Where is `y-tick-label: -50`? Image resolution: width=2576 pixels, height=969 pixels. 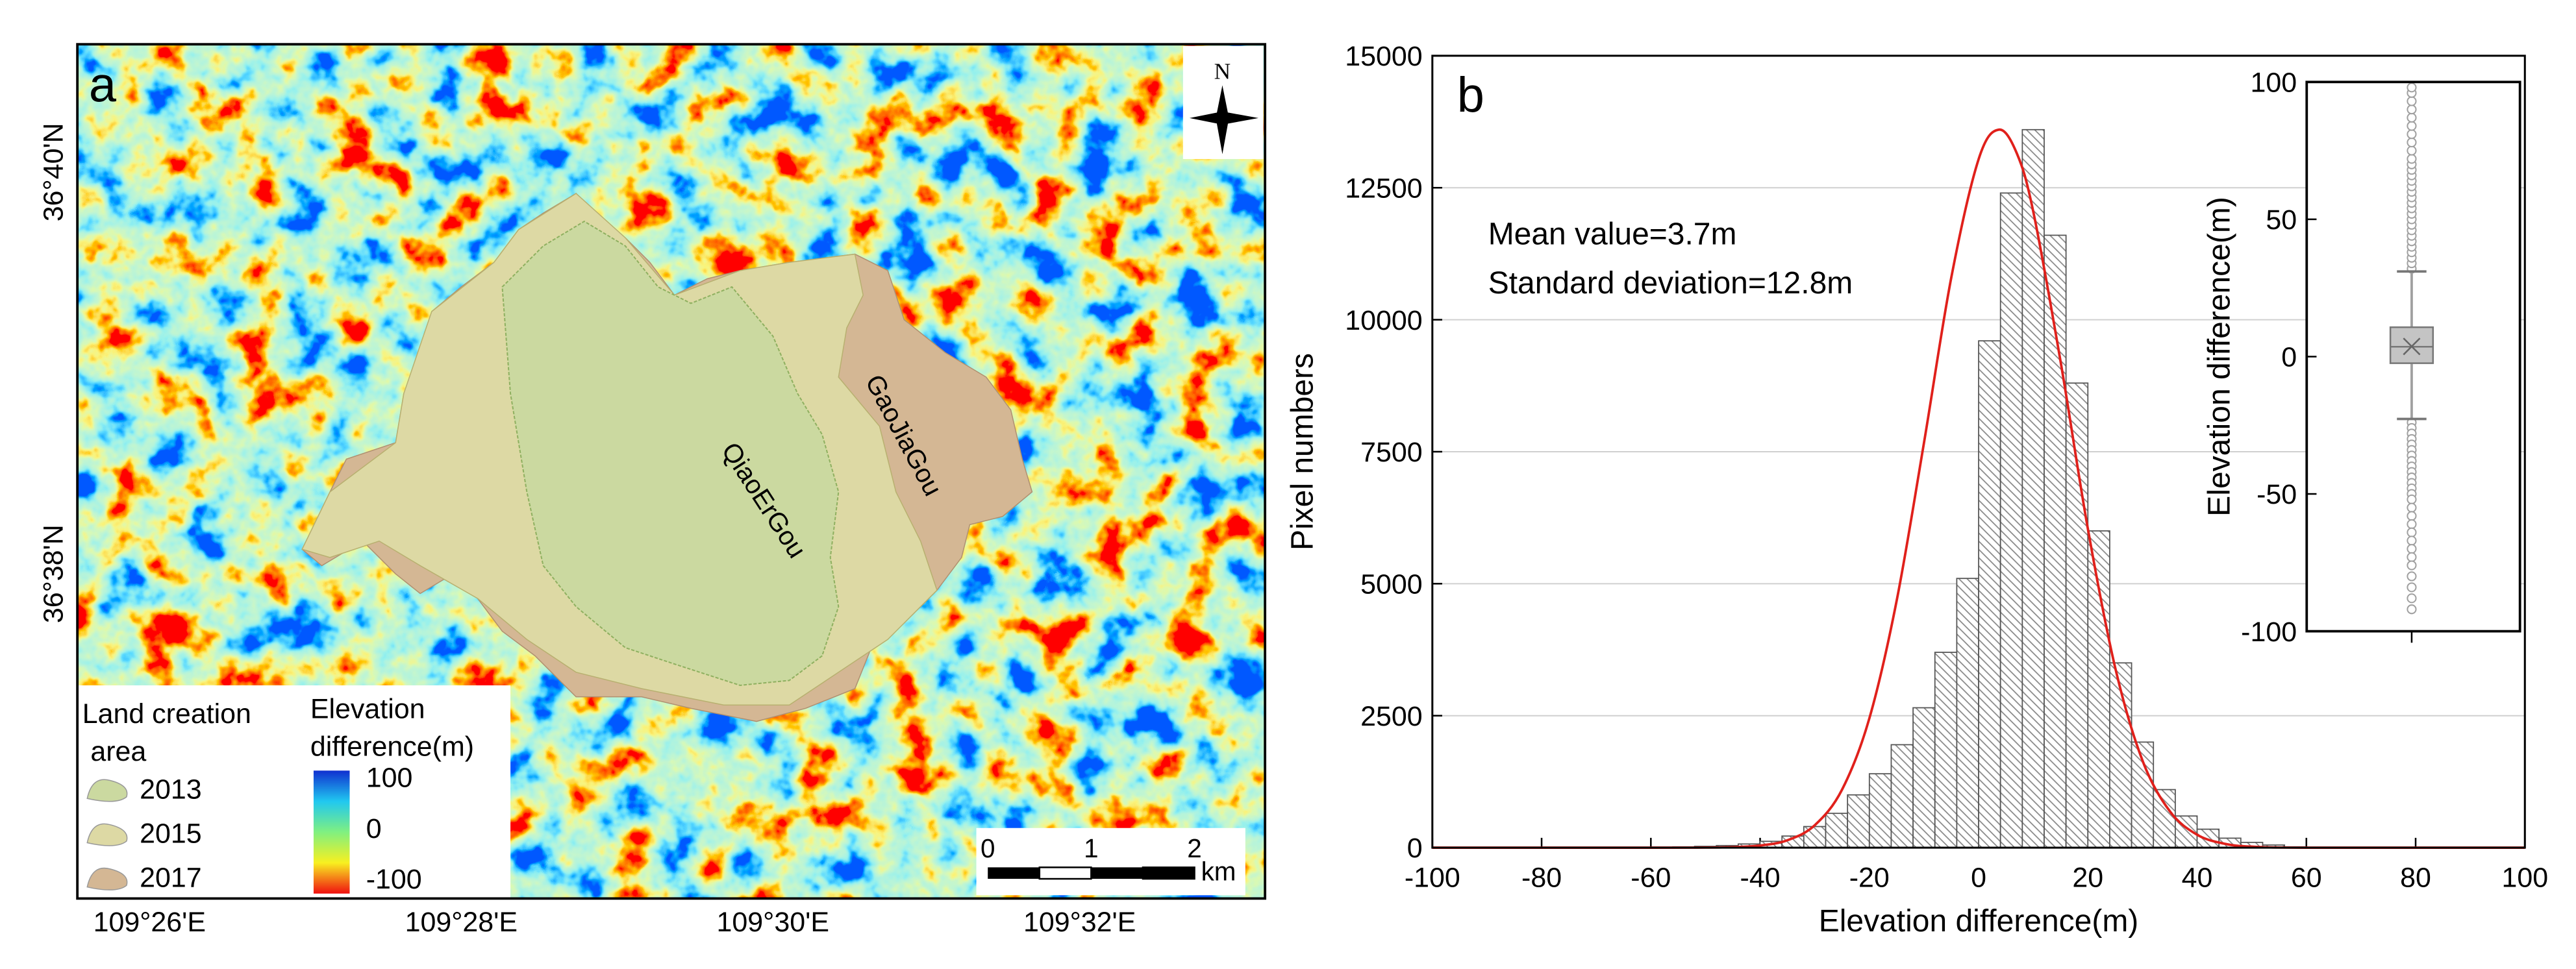
y-tick-label: -50 is located at coordinates (2277, 495).